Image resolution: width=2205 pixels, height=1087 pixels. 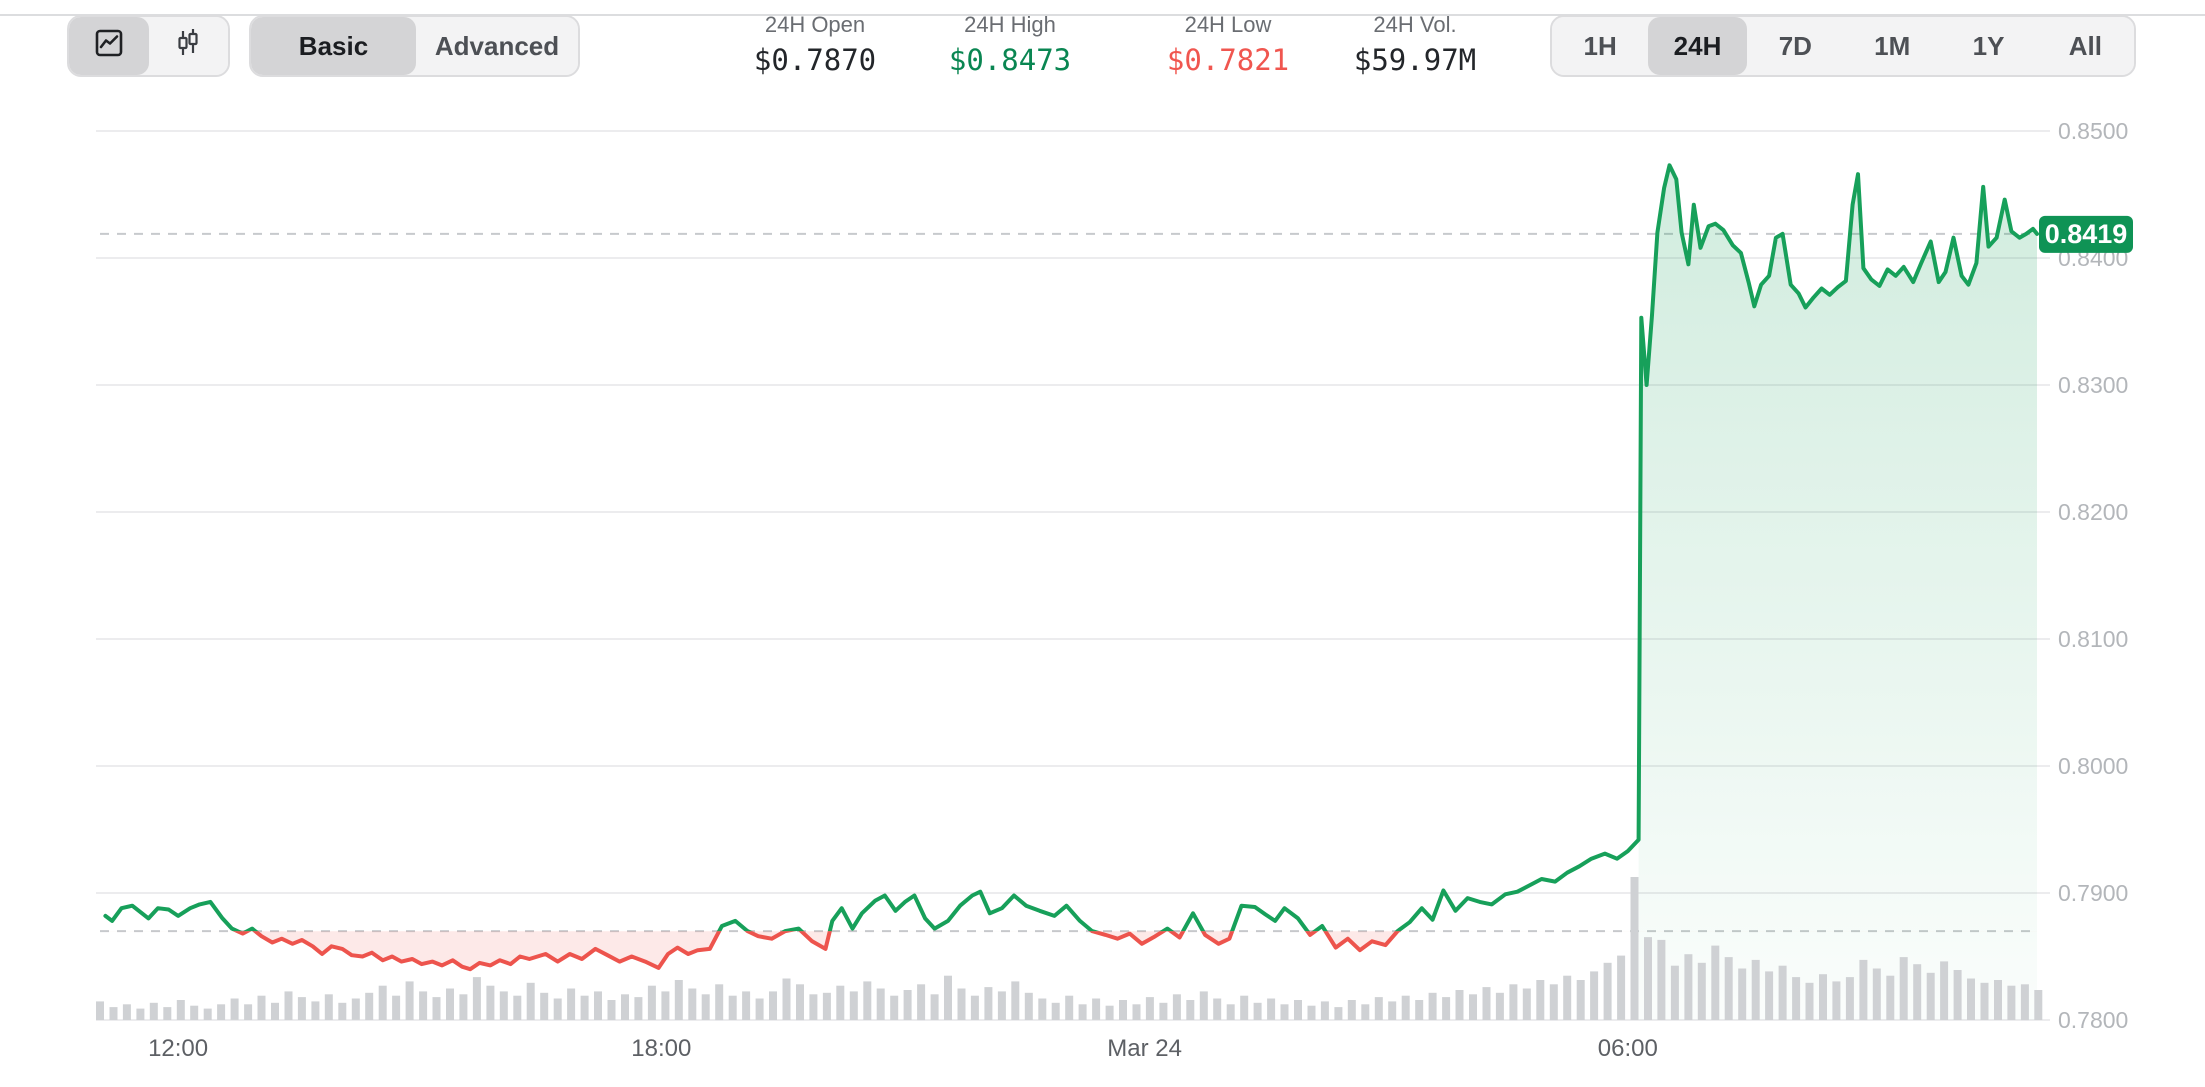 I want to click on range-1m-button: 1M, so click(x=1892, y=46).